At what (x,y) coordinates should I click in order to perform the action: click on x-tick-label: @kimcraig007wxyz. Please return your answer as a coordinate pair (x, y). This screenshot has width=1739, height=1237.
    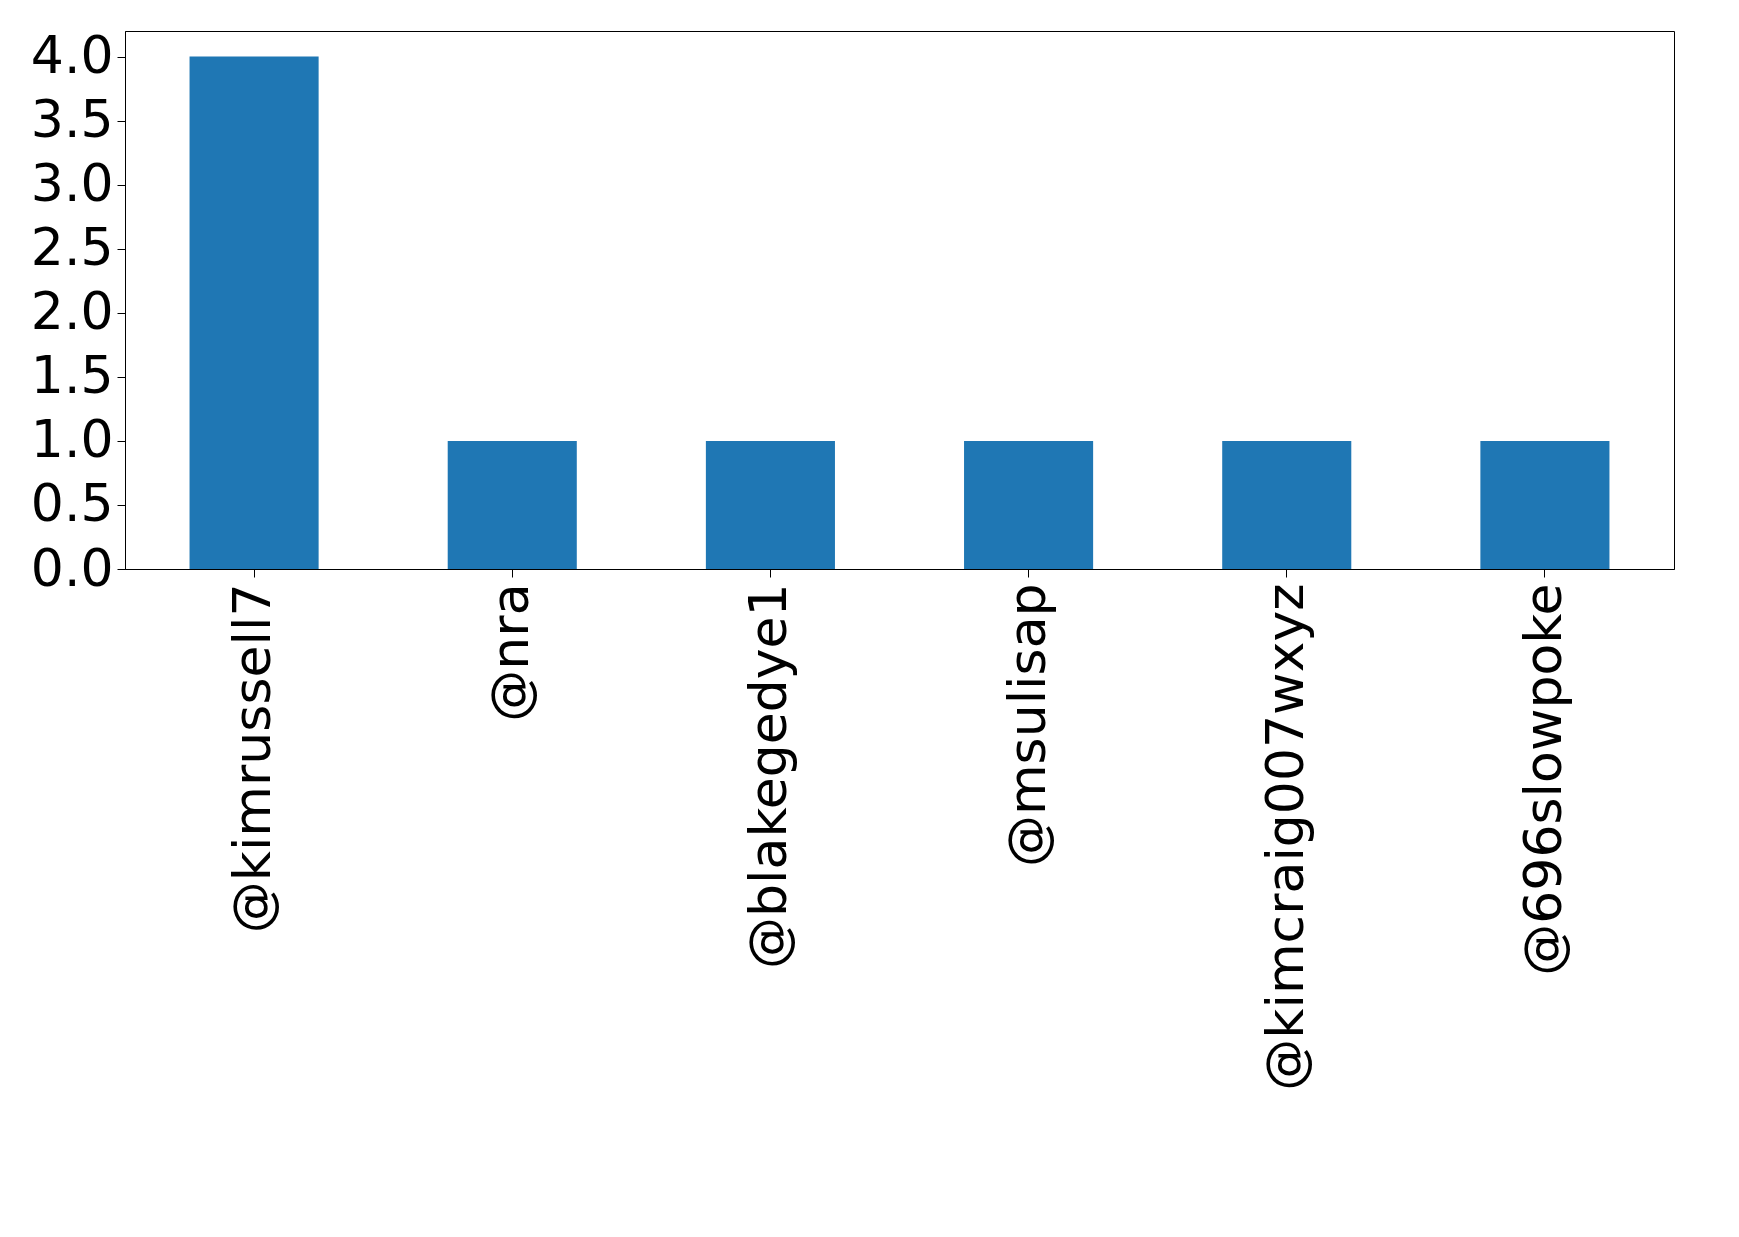
    Looking at the image, I should click on (1284, 837).